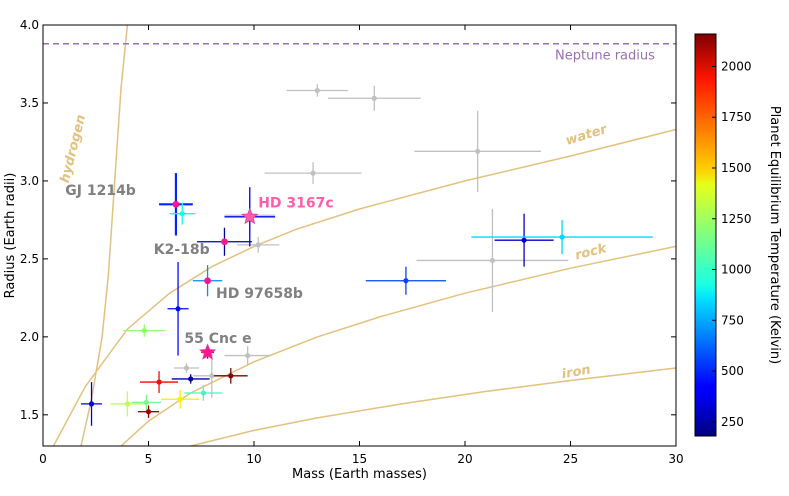 The width and height of the screenshot is (789, 496). What do you see at coordinates (605, 56) in the screenshot?
I see `neptune-radius-label: Neptune radius` at bounding box center [605, 56].